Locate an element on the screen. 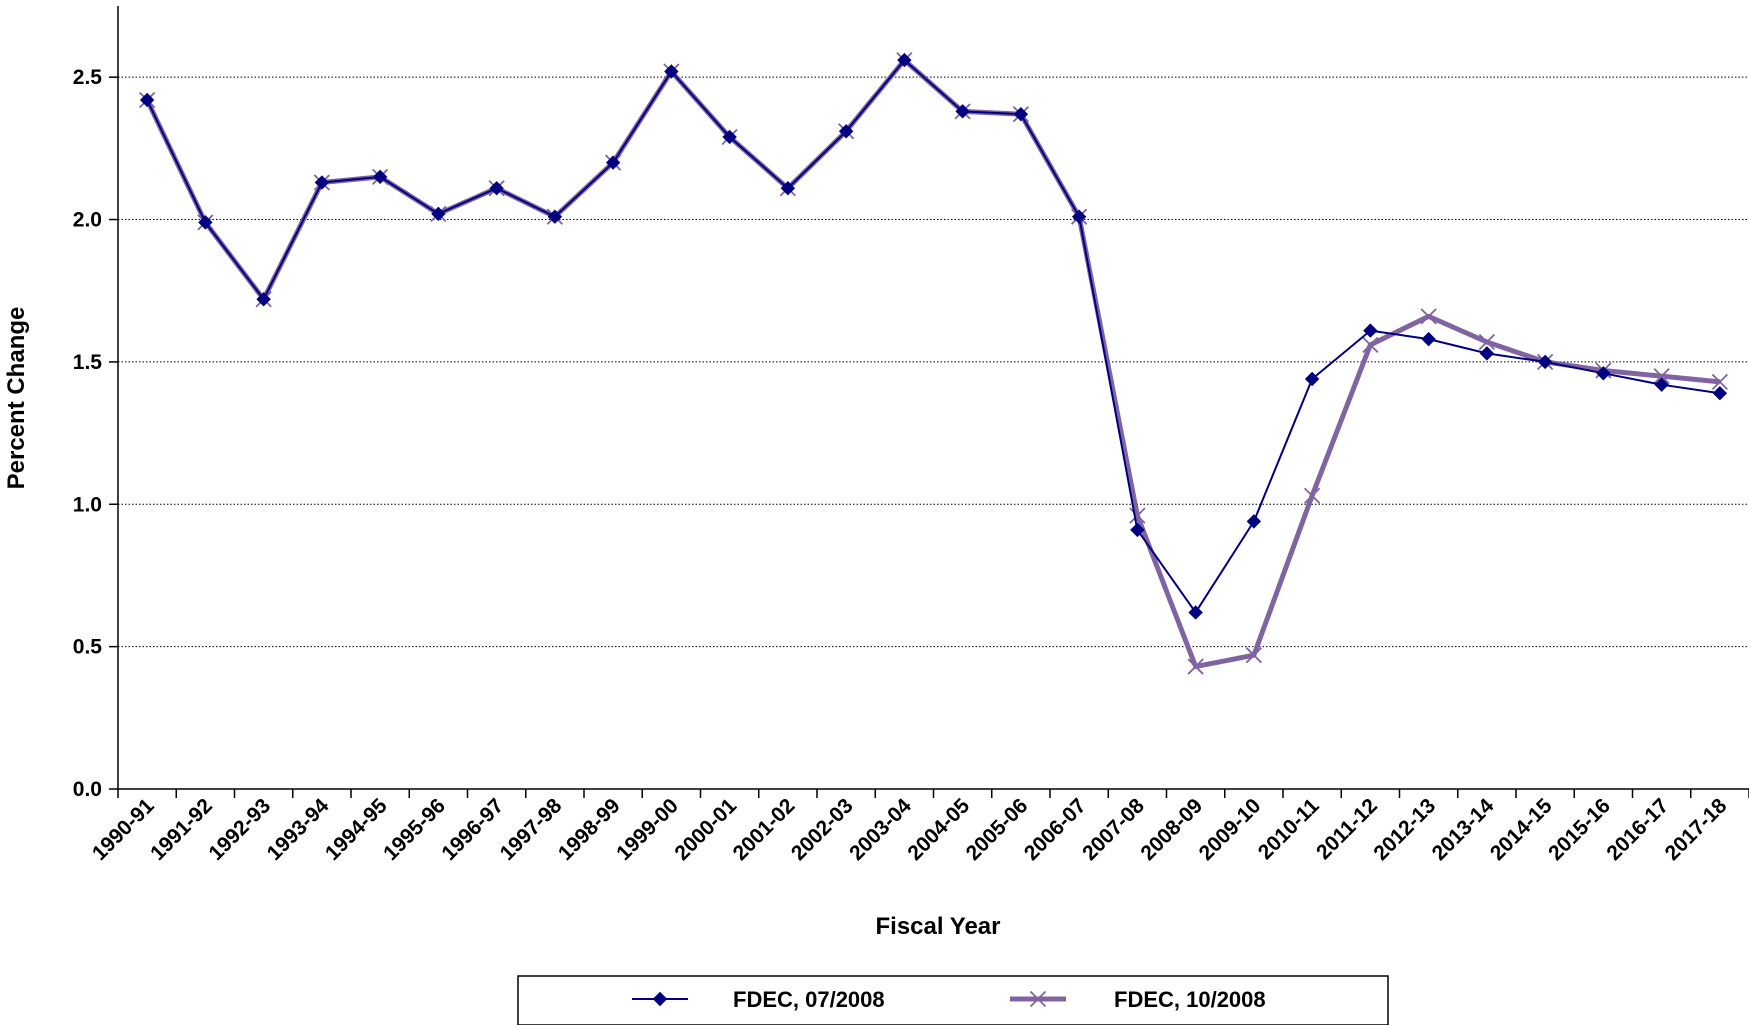 The width and height of the screenshot is (1749, 1025). x-tick-label: 2008-09 is located at coordinates (1171, 829).